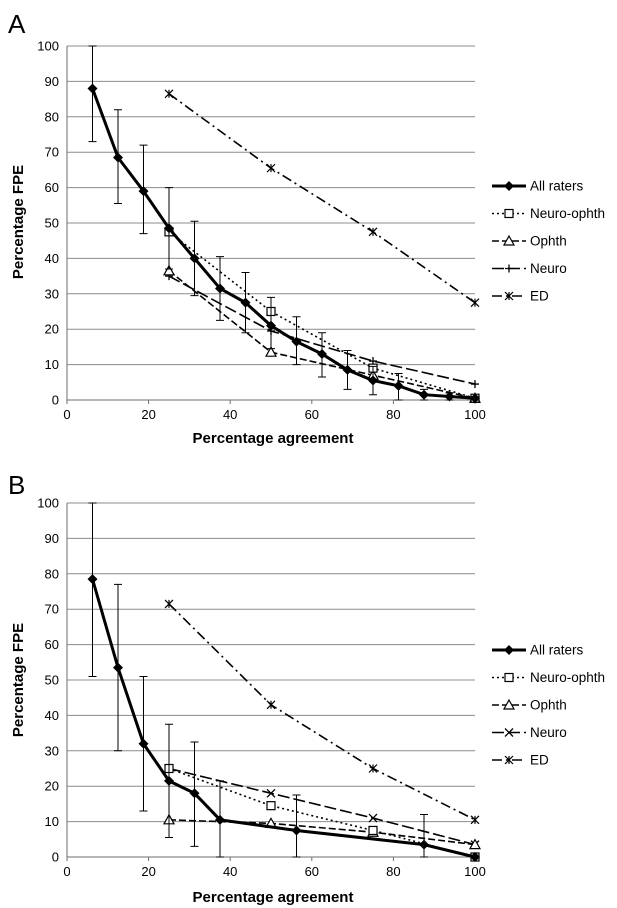 The image size is (617, 908). I want to click on panel-b-x-tick-label: 20, so click(148, 871).